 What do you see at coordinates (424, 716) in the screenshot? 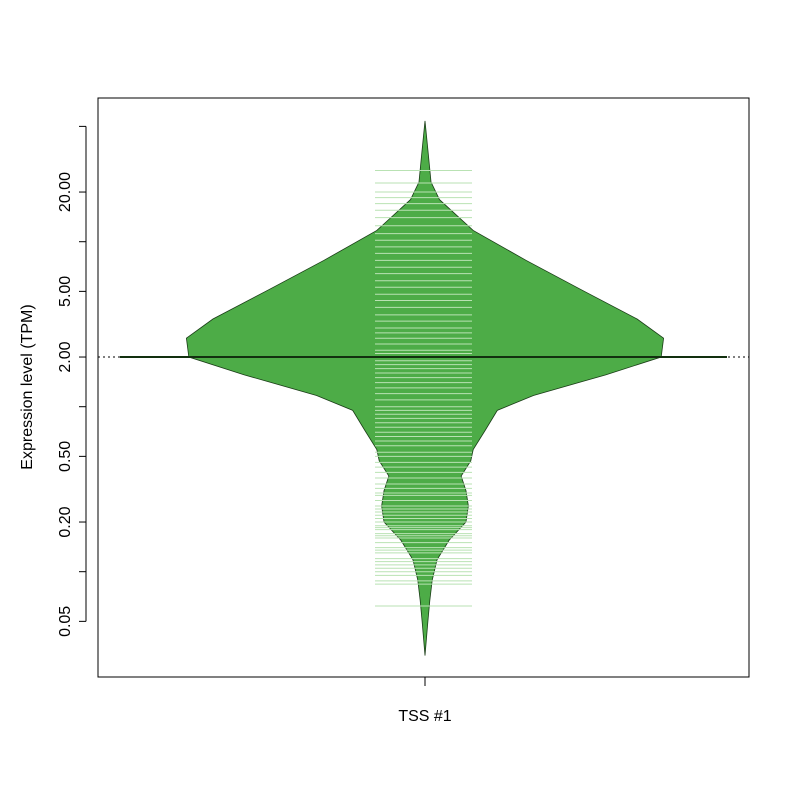
I see `x-tick-label: TSS #1` at bounding box center [424, 716].